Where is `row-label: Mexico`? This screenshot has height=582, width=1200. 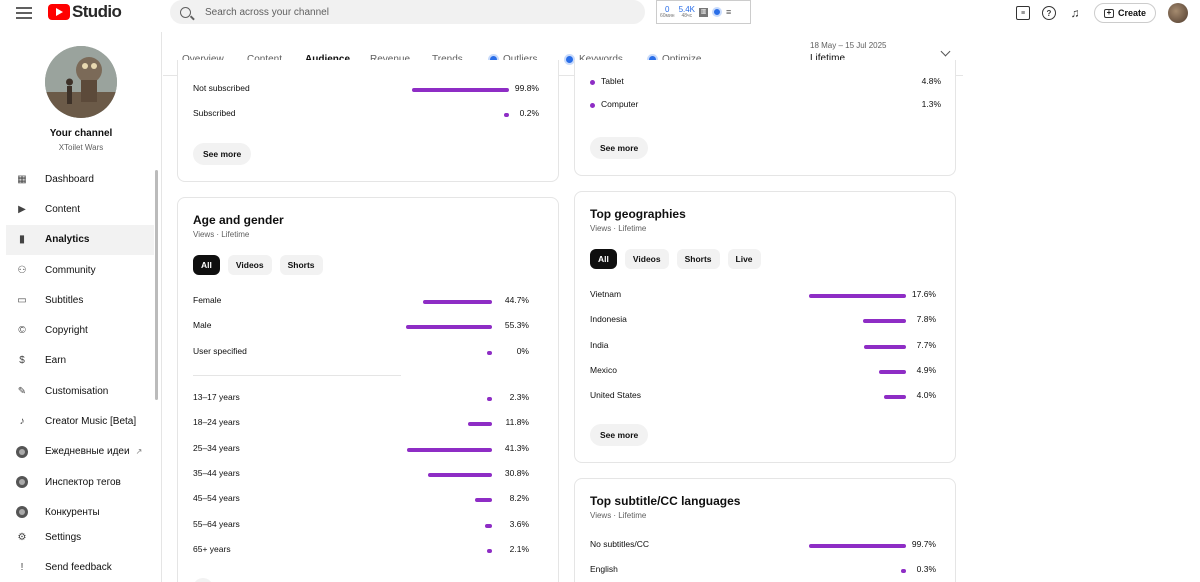
row-label: Mexico is located at coordinates (603, 369).